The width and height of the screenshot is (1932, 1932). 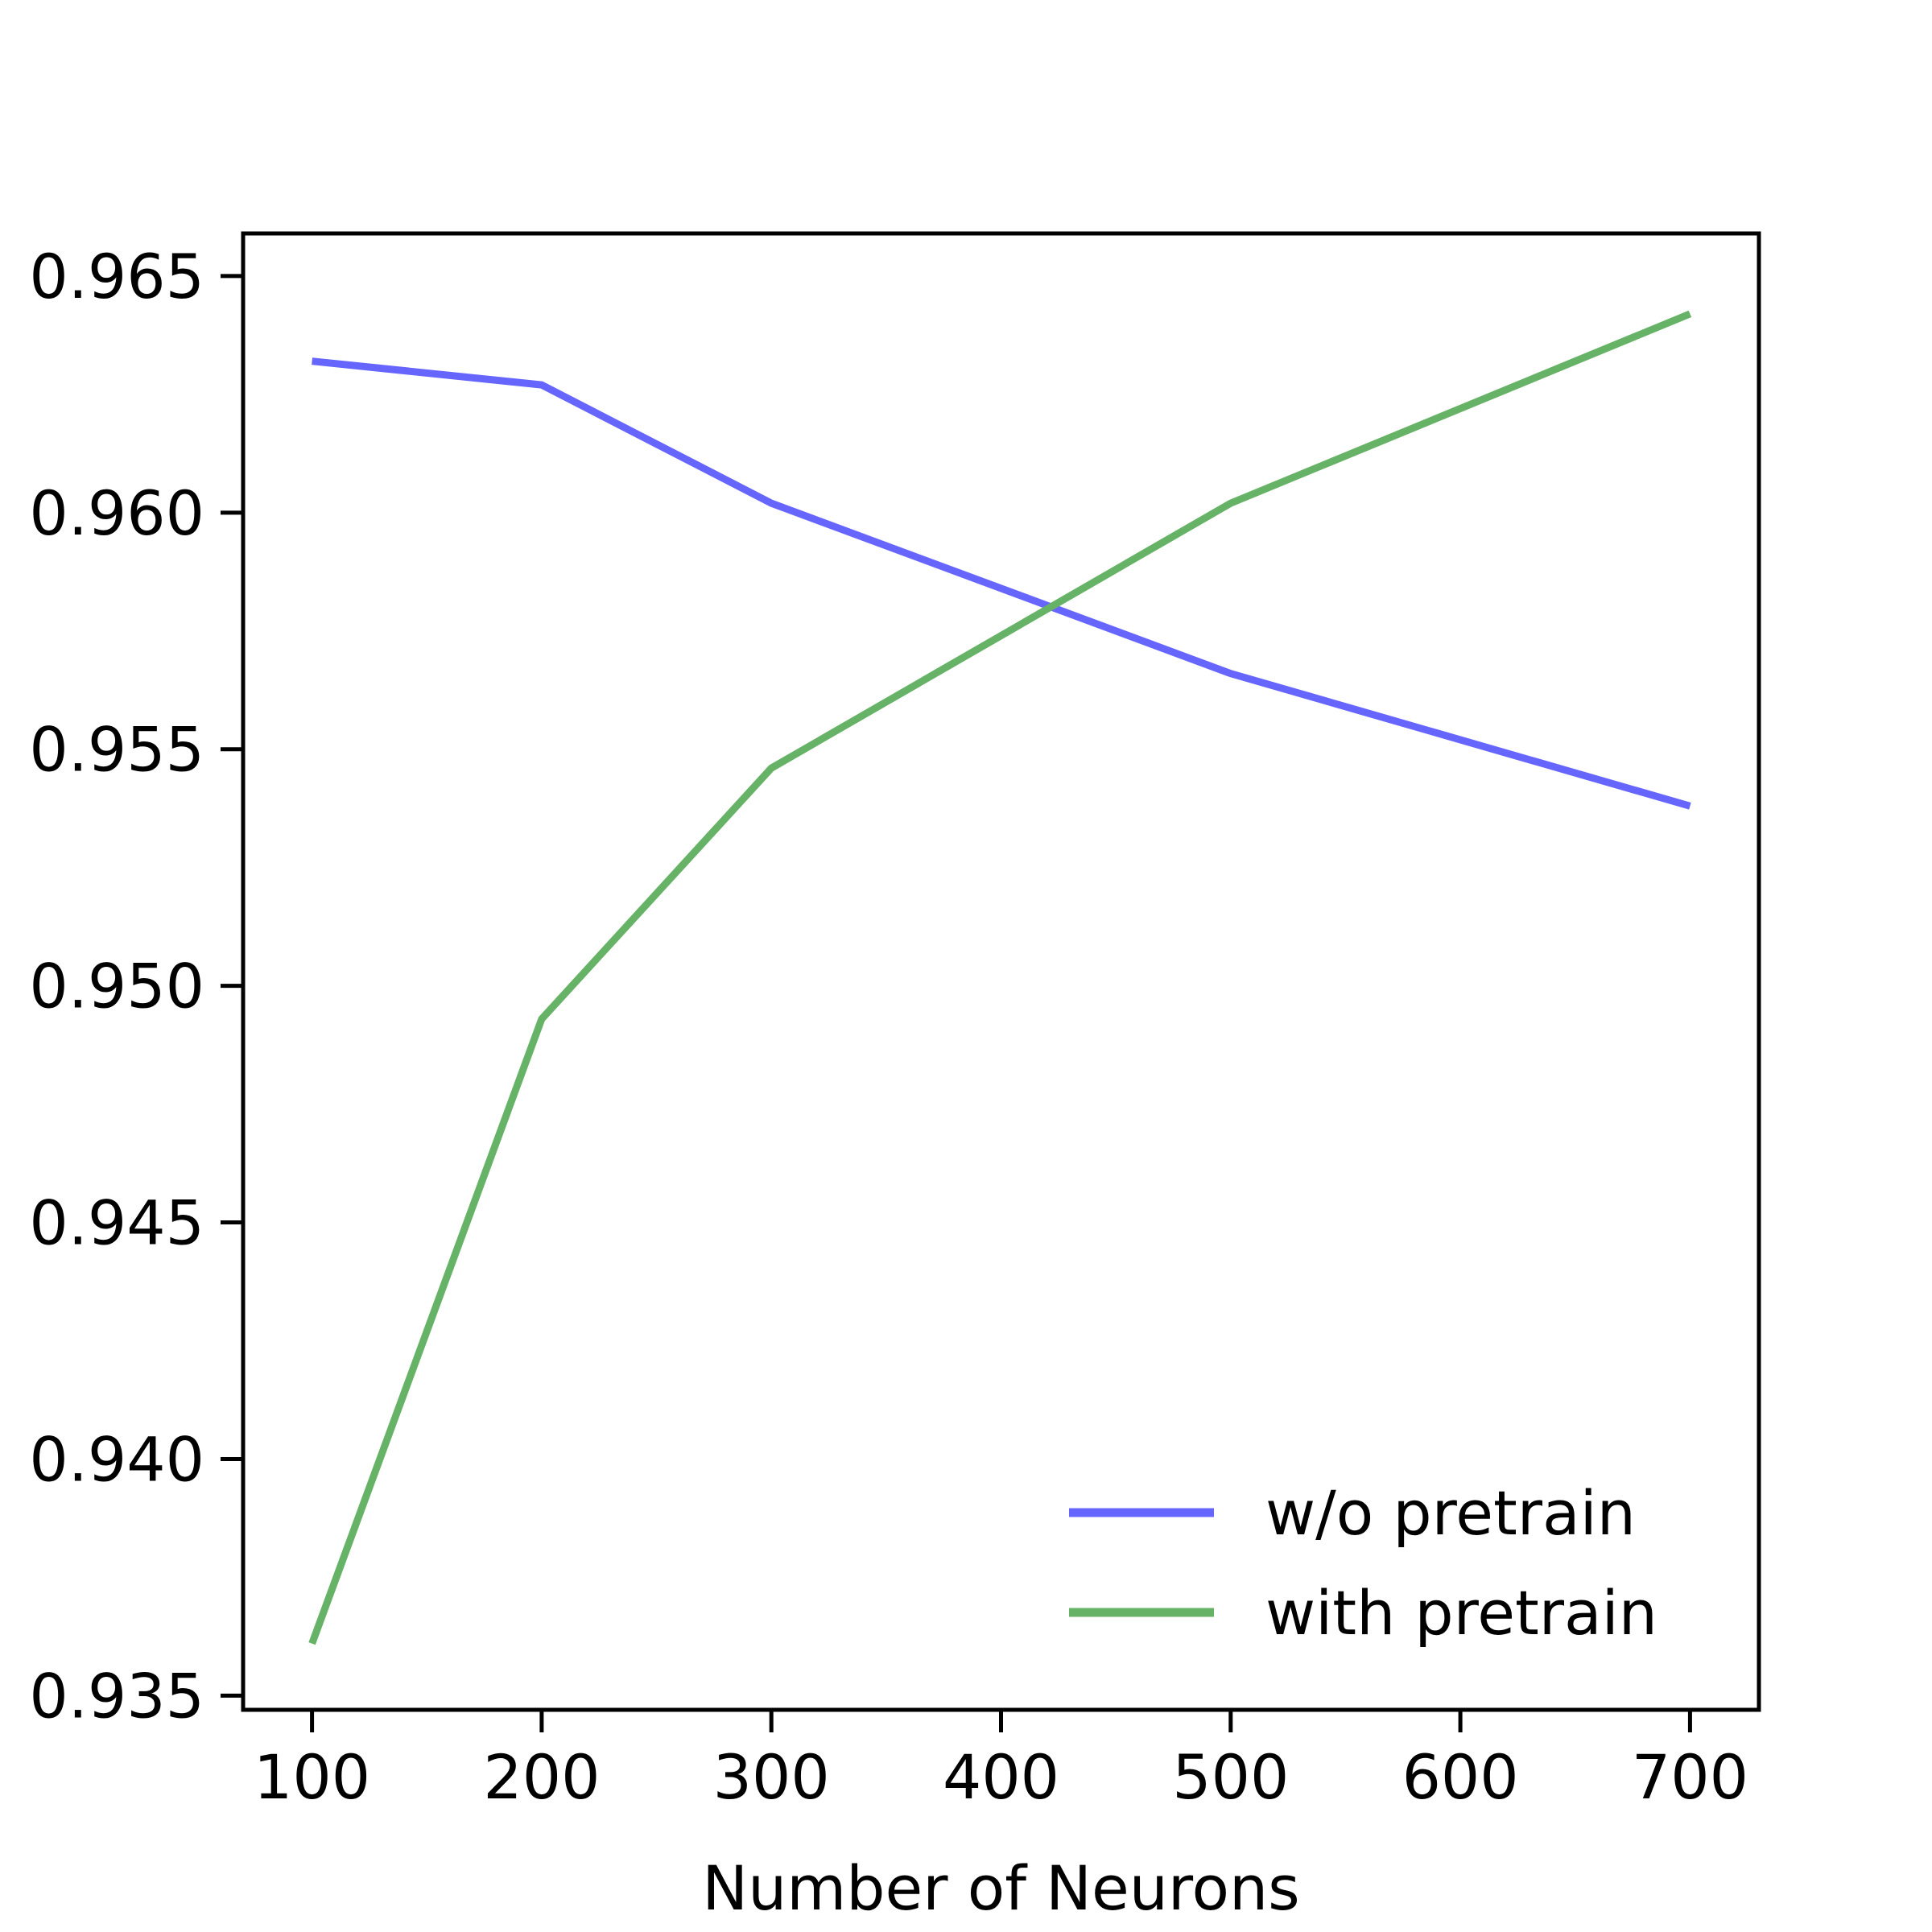 What do you see at coordinates (116, 276) in the screenshot?
I see `y-tick-label: 0.965` at bounding box center [116, 276].